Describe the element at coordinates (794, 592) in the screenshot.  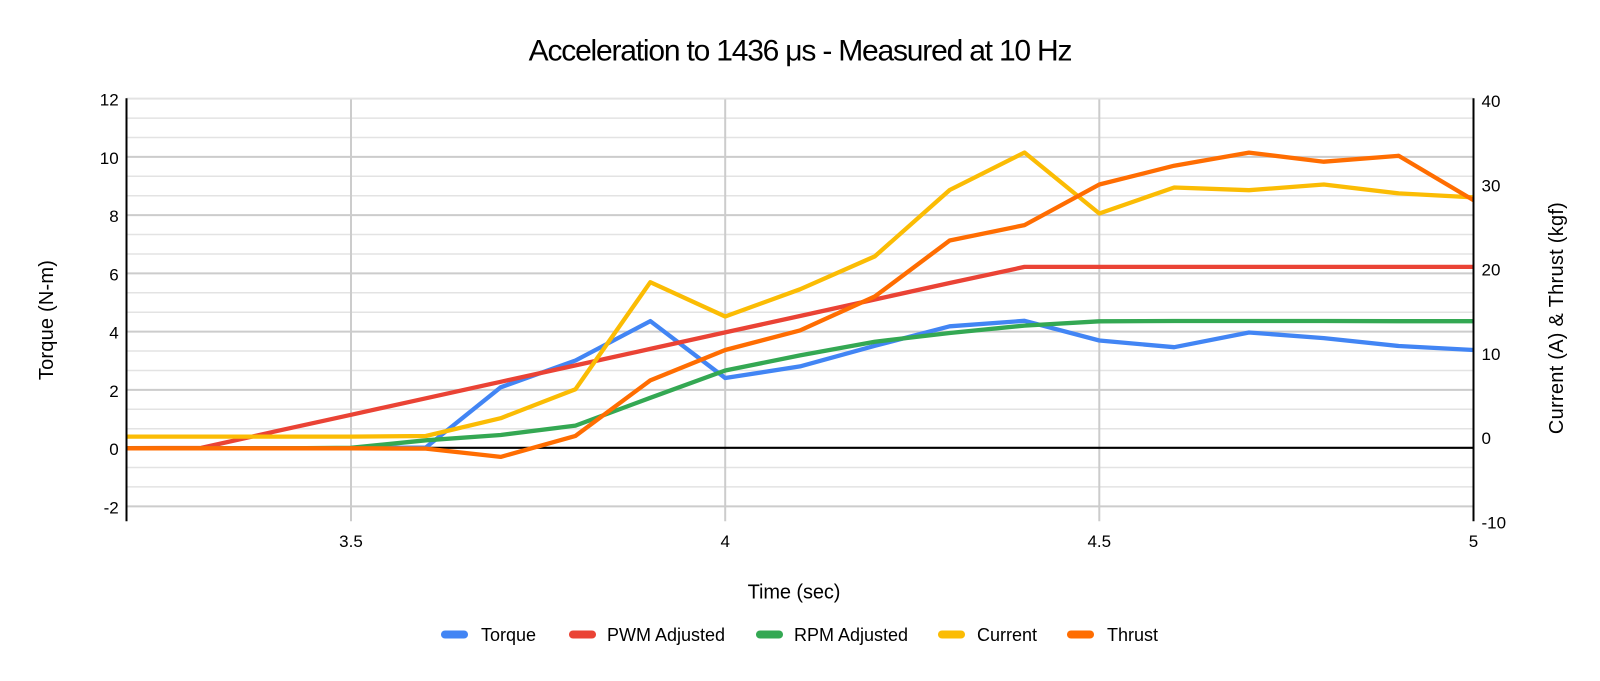
I see `svg-text: Time (sec)` at that location.